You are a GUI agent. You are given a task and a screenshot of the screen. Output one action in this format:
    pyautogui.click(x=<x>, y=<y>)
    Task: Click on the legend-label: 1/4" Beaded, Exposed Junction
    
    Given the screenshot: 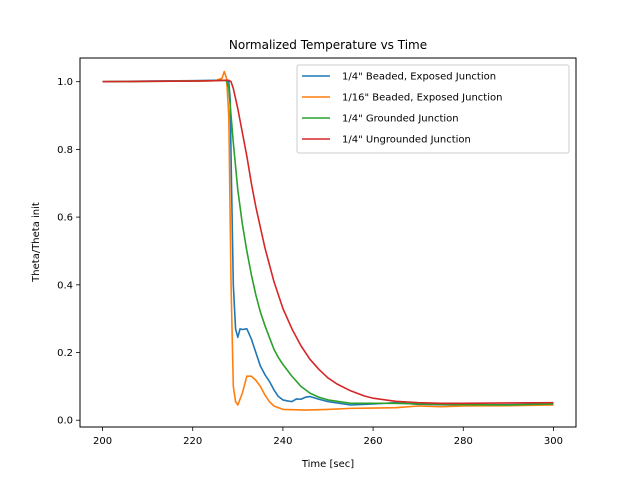 What is the action you would take?
    pyautogui.click(x=419, y=77)
    